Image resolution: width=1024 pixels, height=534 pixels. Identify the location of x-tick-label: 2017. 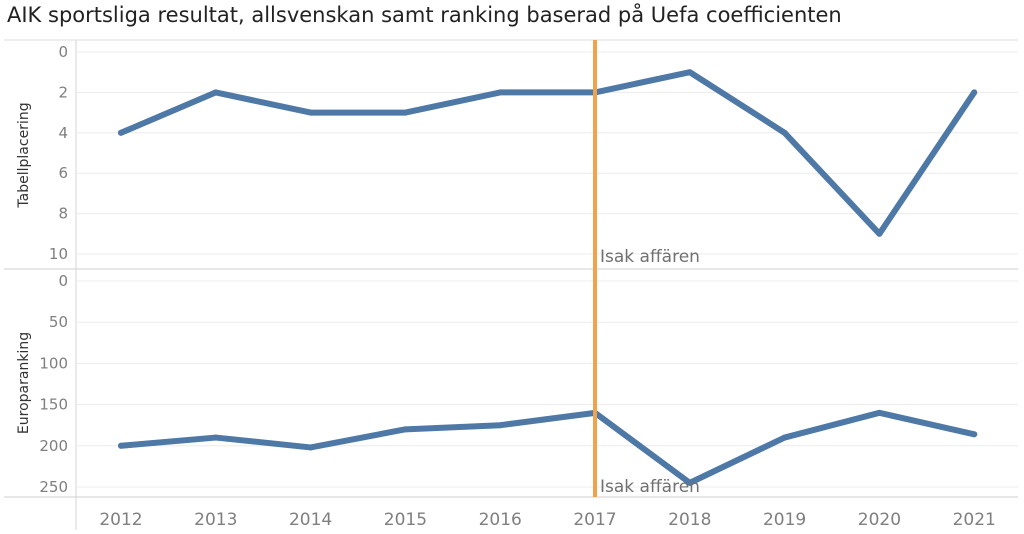
(594, 520).